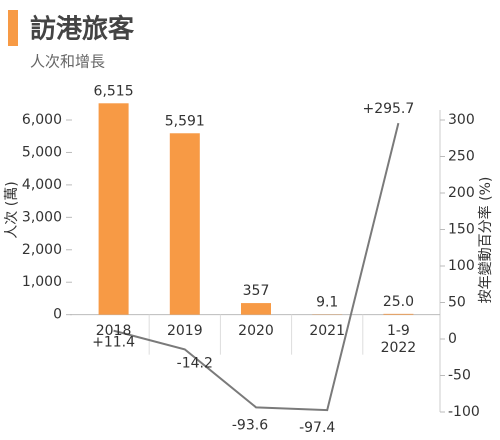 This screenshot has width=500, height=440. Describe the element at coordinates (461, 193) in the screenshot. I see `y2-tick-label: 200` at that location.